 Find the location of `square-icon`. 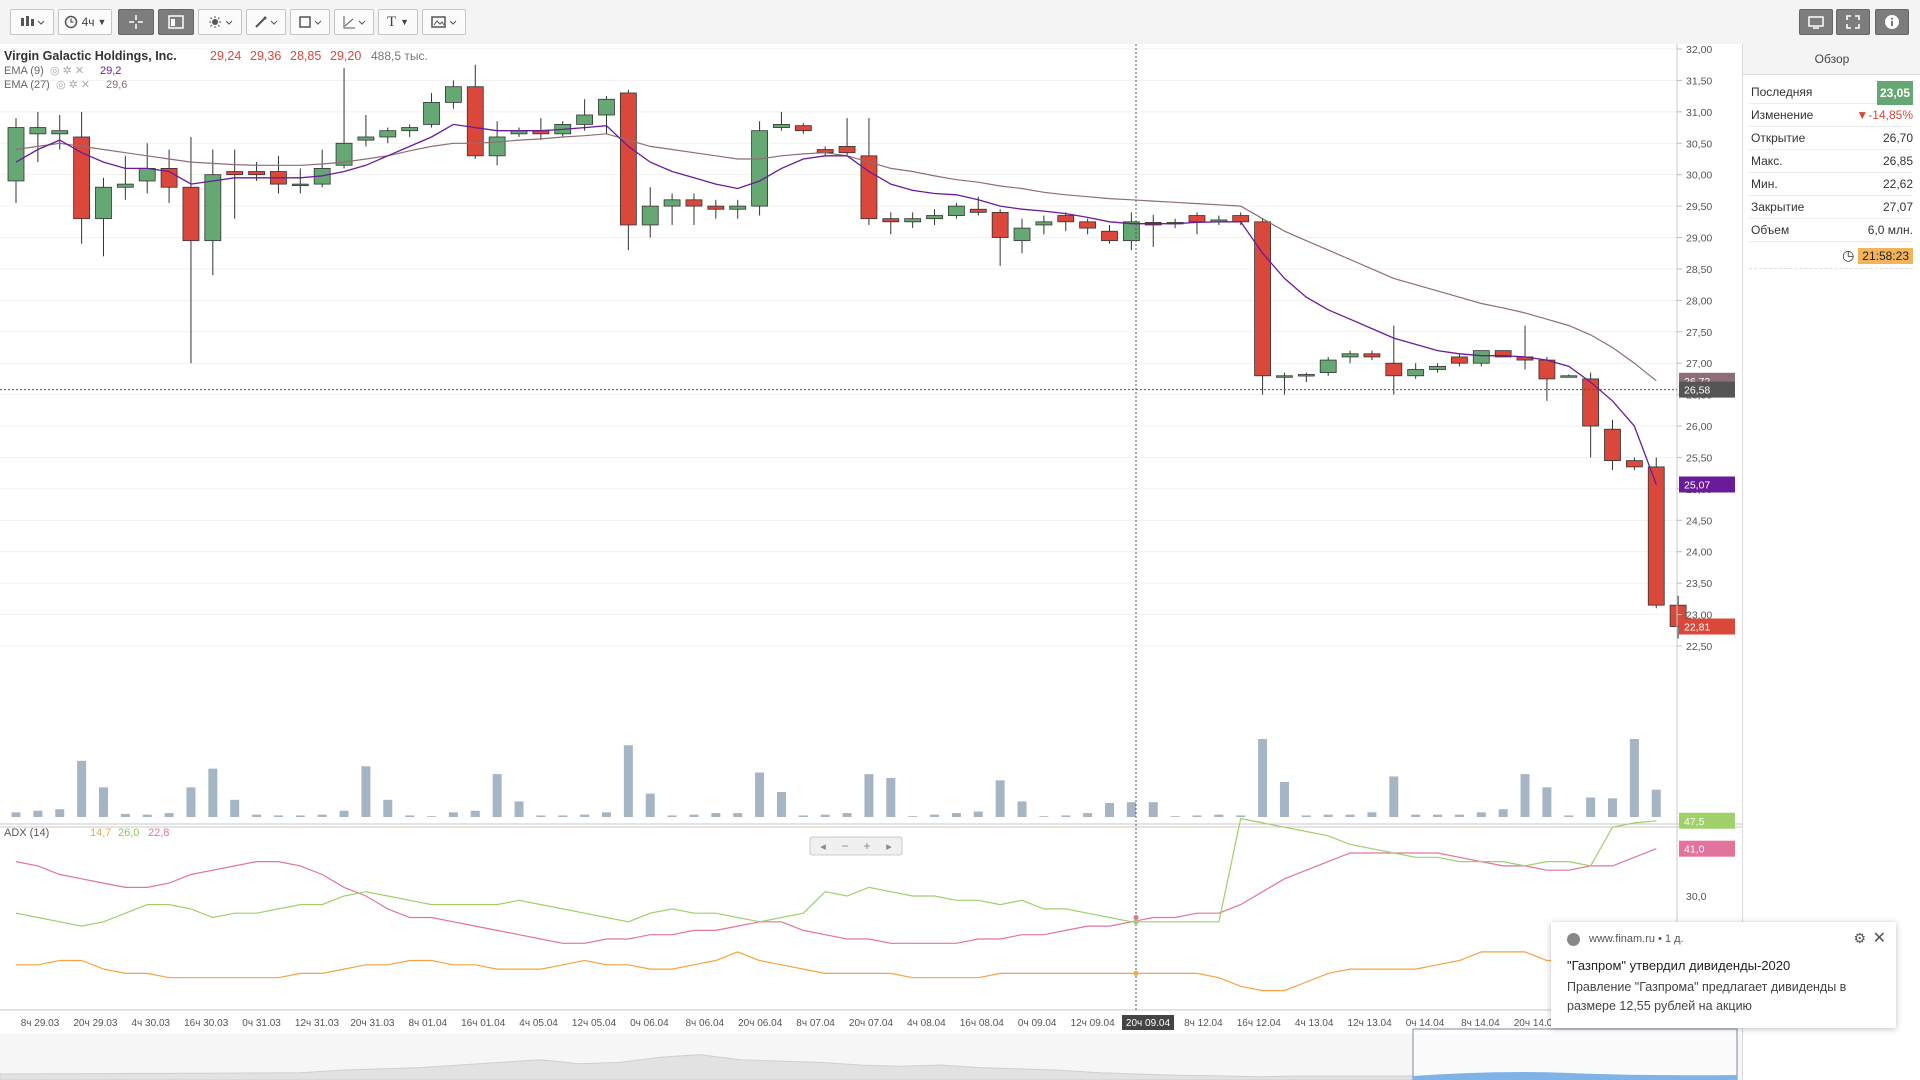

square-icon is located at coordinates (310, 22).